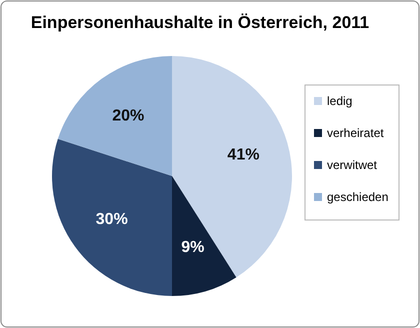  Describe the element at coordinates (243, 155) in the screenshot. I see `data-label: 41%` at that location.